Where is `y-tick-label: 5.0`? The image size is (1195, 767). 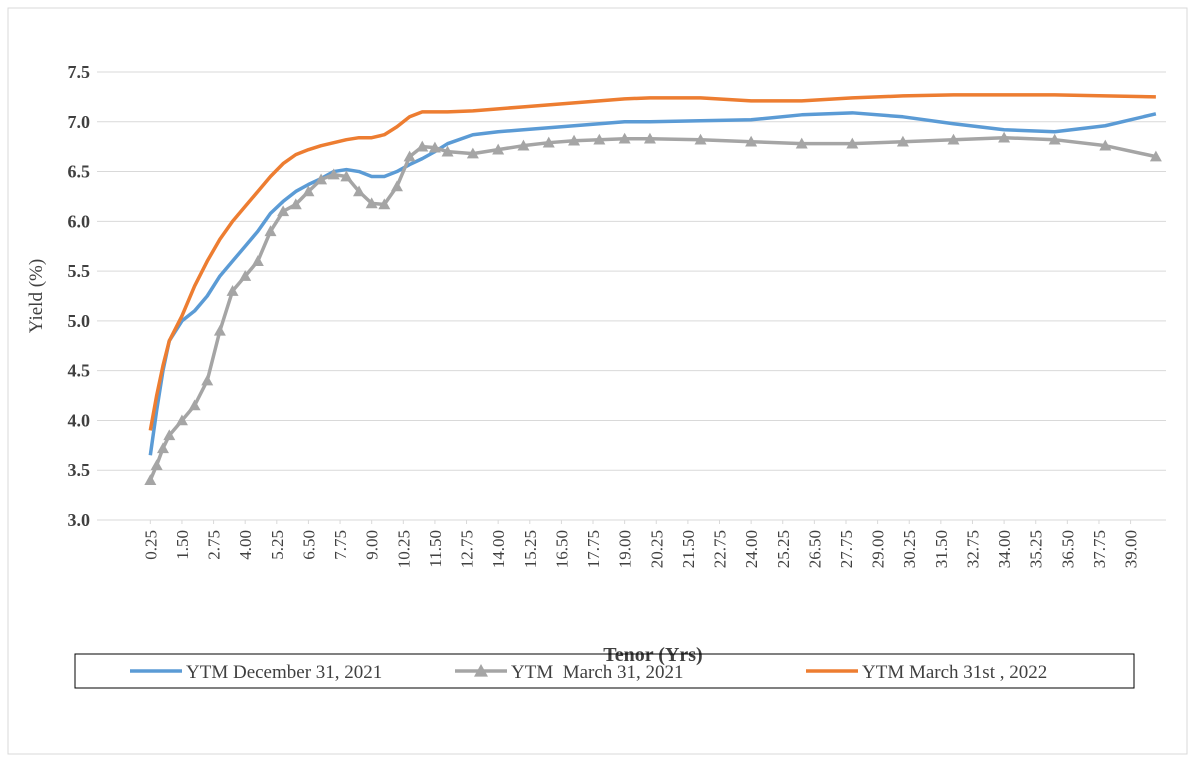
y-tick-label: 5.0 is located at coordinates (79, 321).